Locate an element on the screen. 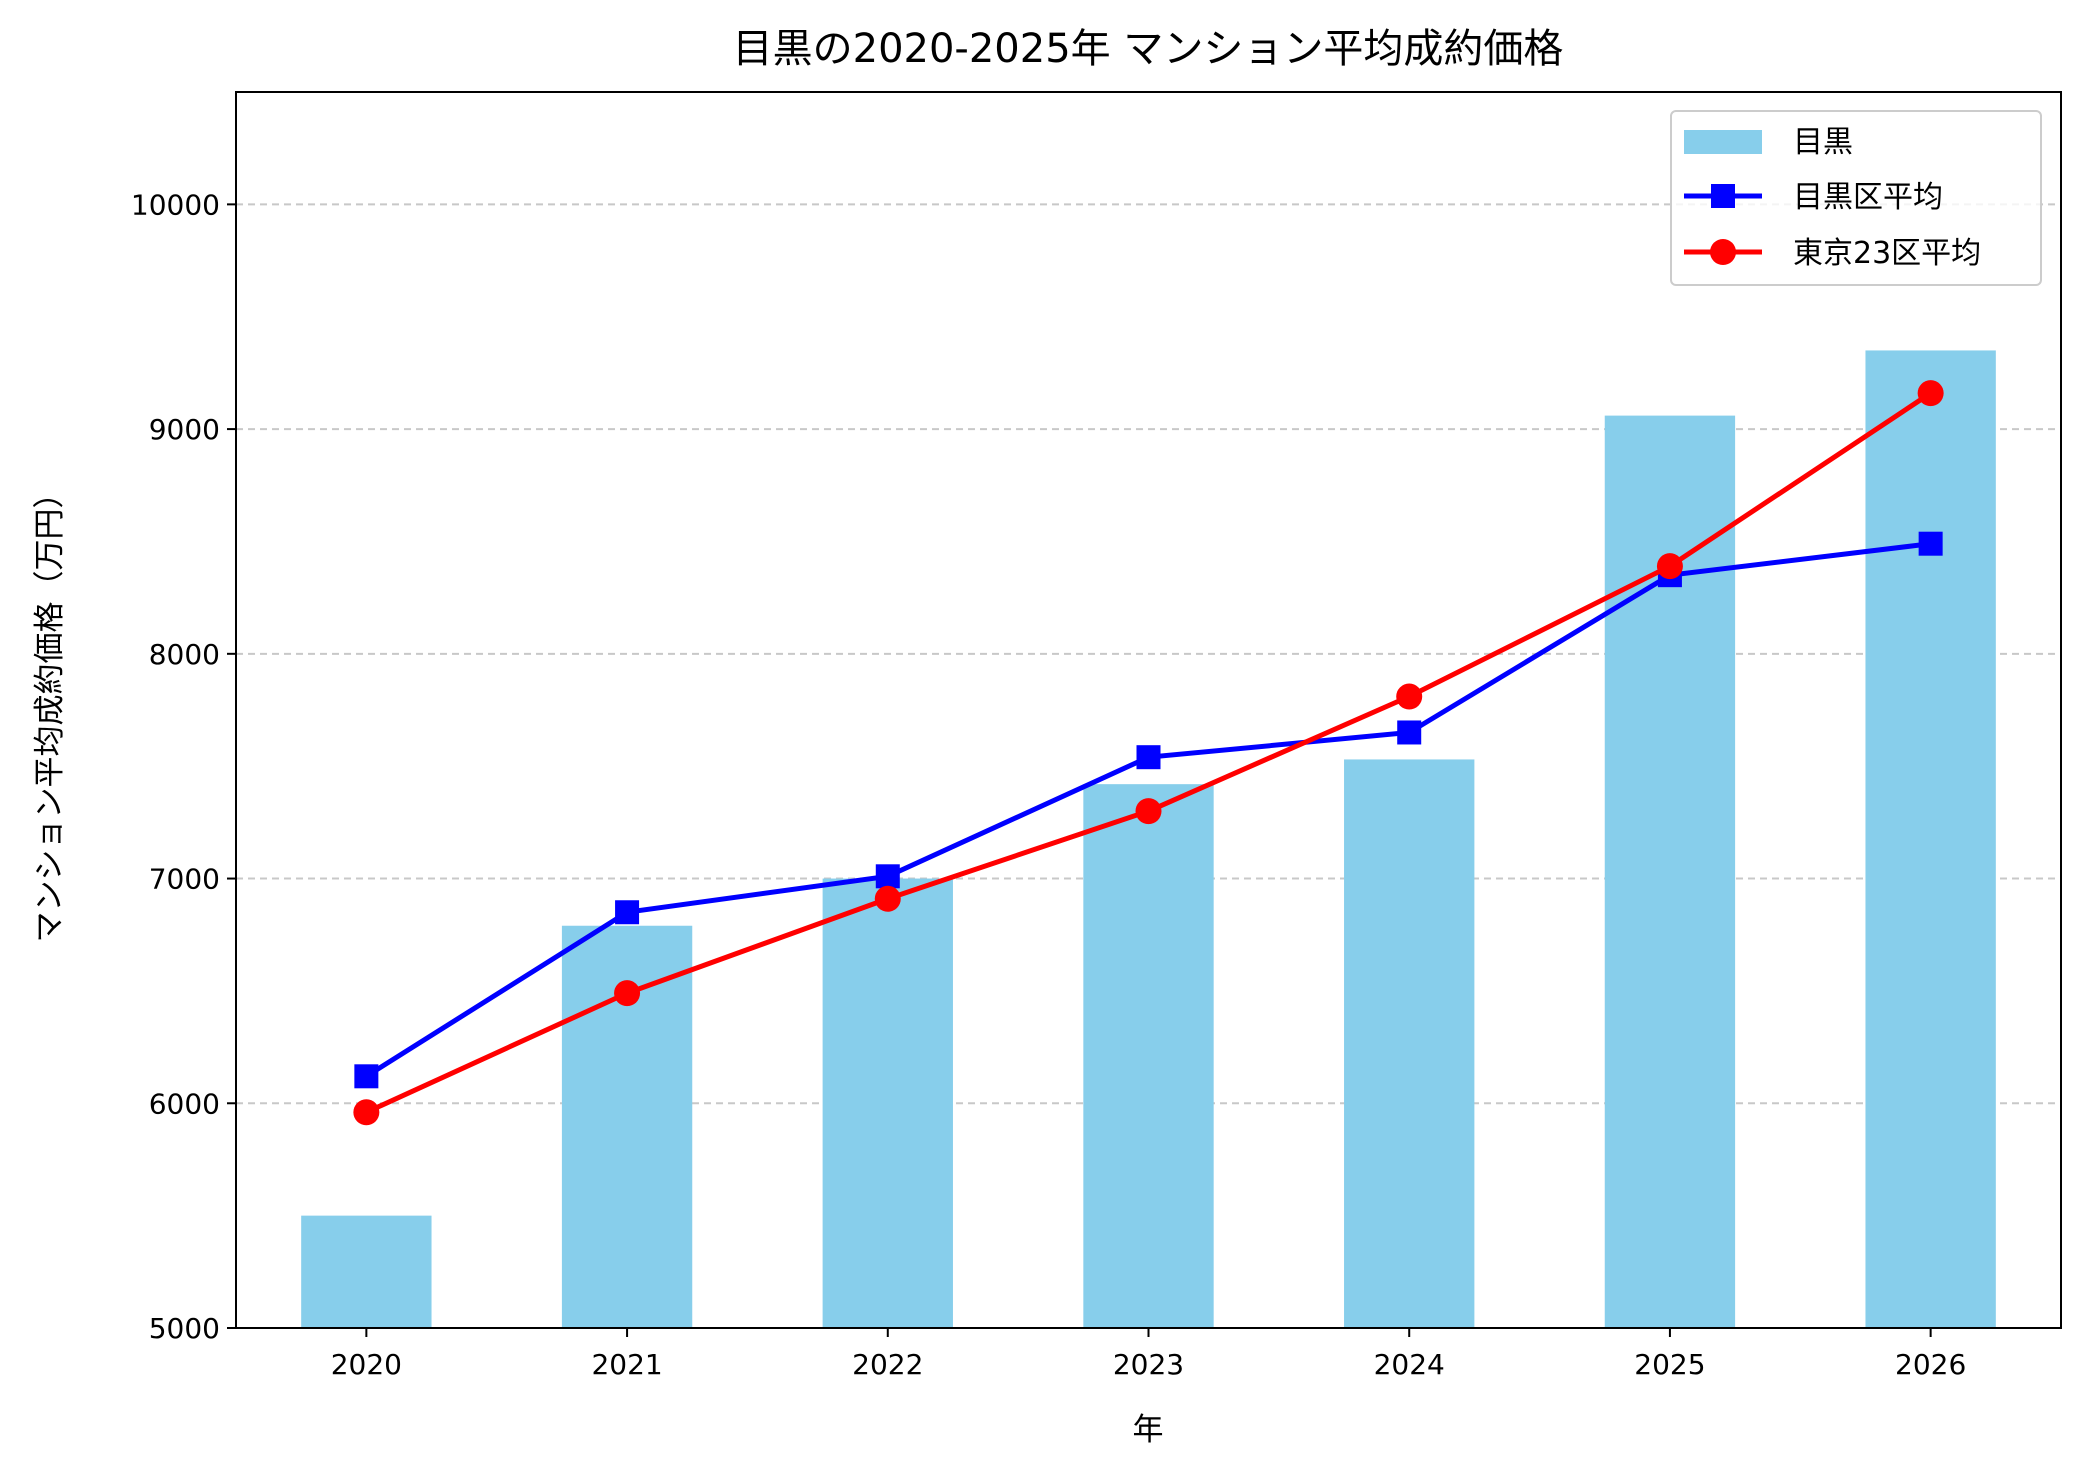 This screenshot has width=2080, height=1474. y-tick-label: 8000 is located at coordinates (184, 654).